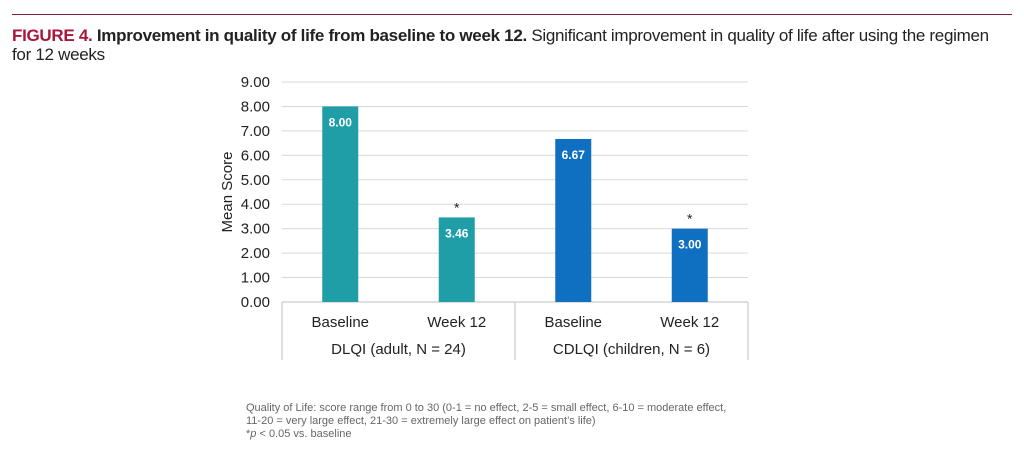 This screenshot has height=466, width=1024. Describe the element at coordinates (255, 278) in the screenshot. I see `y-tick-label: 1.00` at that location.